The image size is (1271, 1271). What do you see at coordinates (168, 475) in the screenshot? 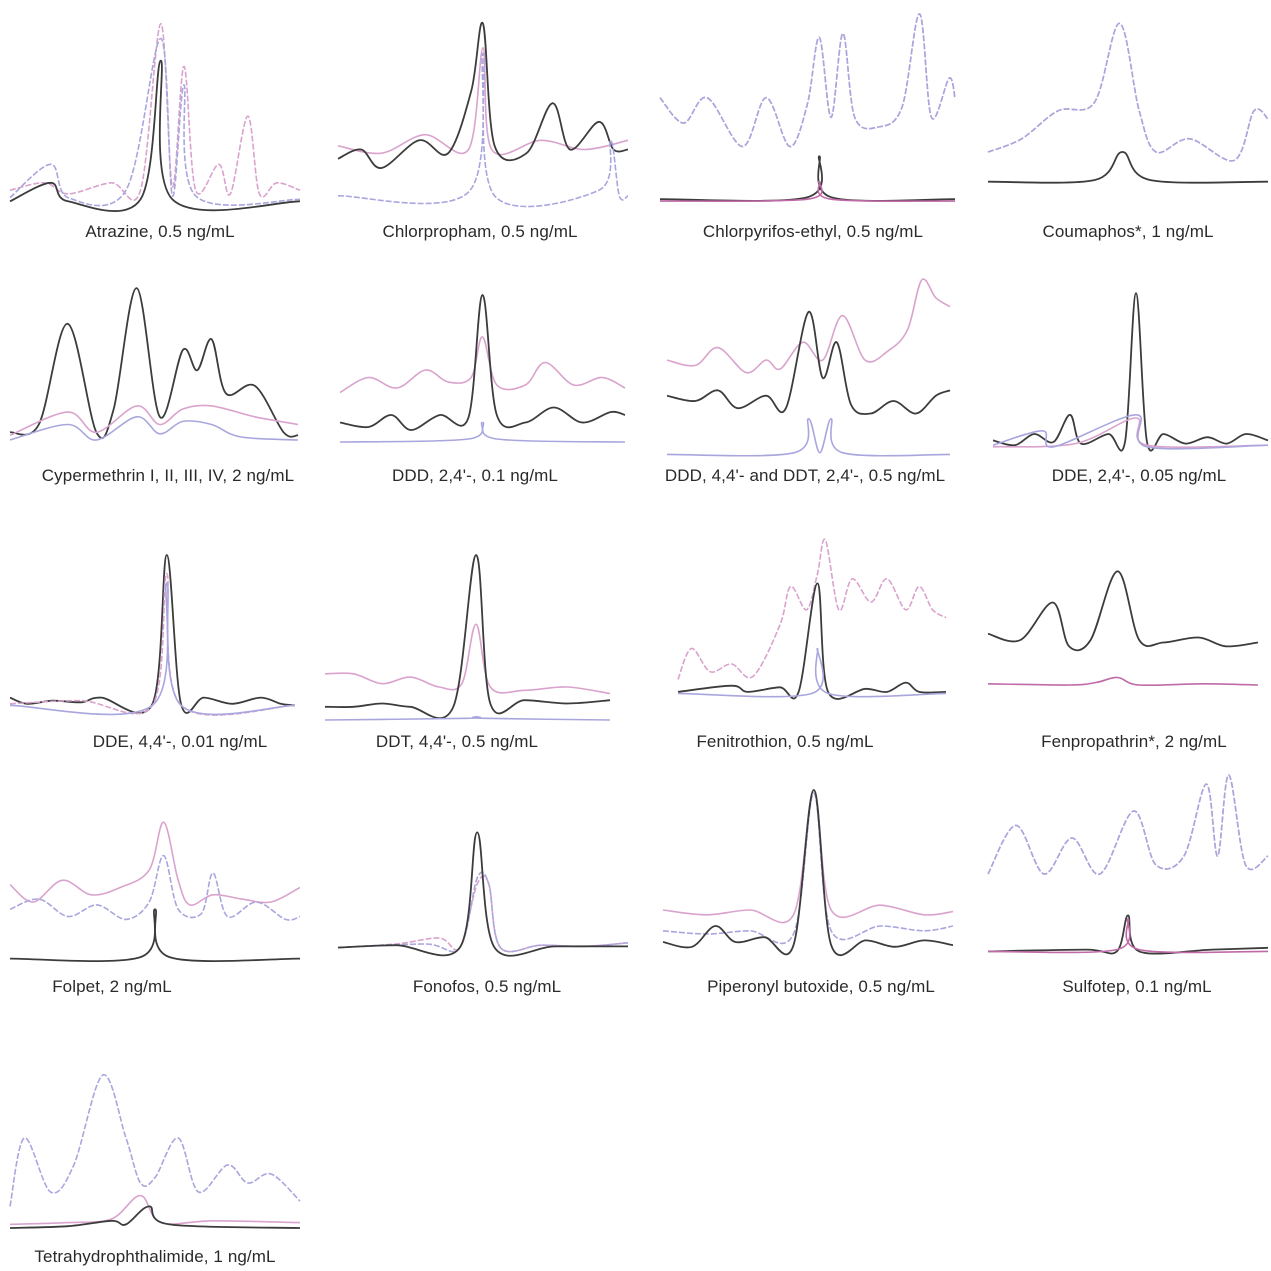
I see `panel-caption: Cypermethrin I, II, III, IV, 2 ng/mL` at bounding box center [168, 475].